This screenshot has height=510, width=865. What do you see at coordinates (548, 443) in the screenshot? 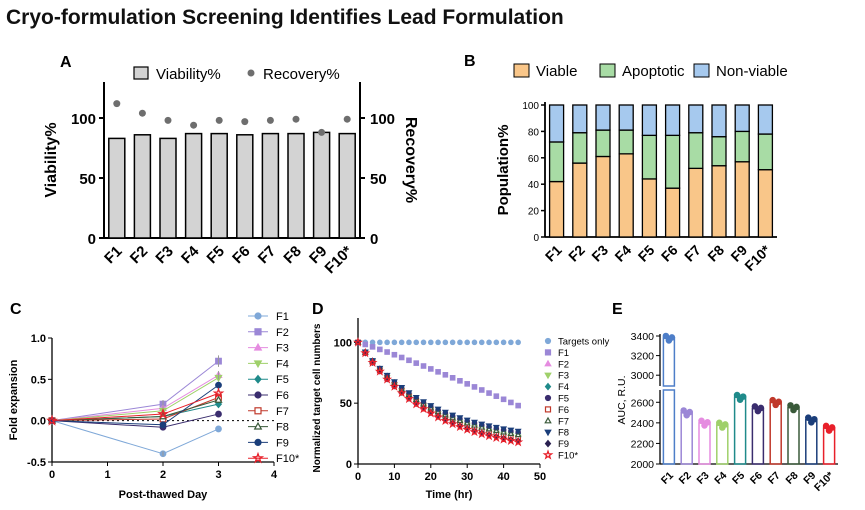
I see `legend-marker-f9` at bounding box center [548, 443].